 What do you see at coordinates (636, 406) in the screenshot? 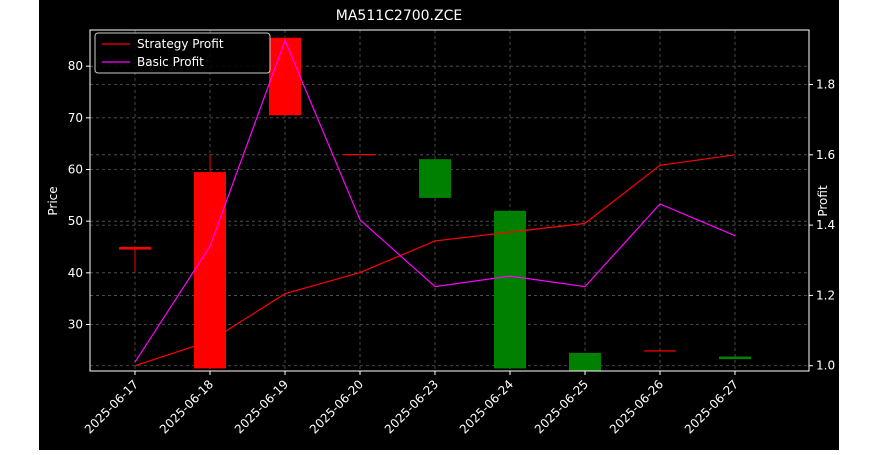
I see `x-tick-label: 2025-06-26` at bounding box center [636, 406].